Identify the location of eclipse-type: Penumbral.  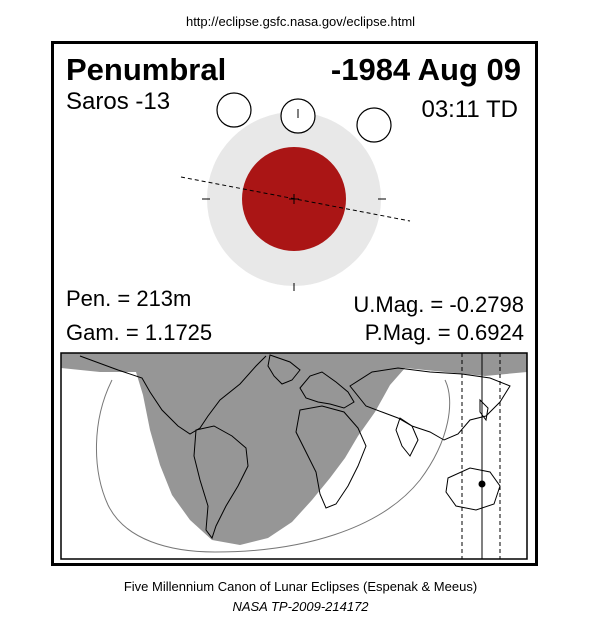
(146, 69).